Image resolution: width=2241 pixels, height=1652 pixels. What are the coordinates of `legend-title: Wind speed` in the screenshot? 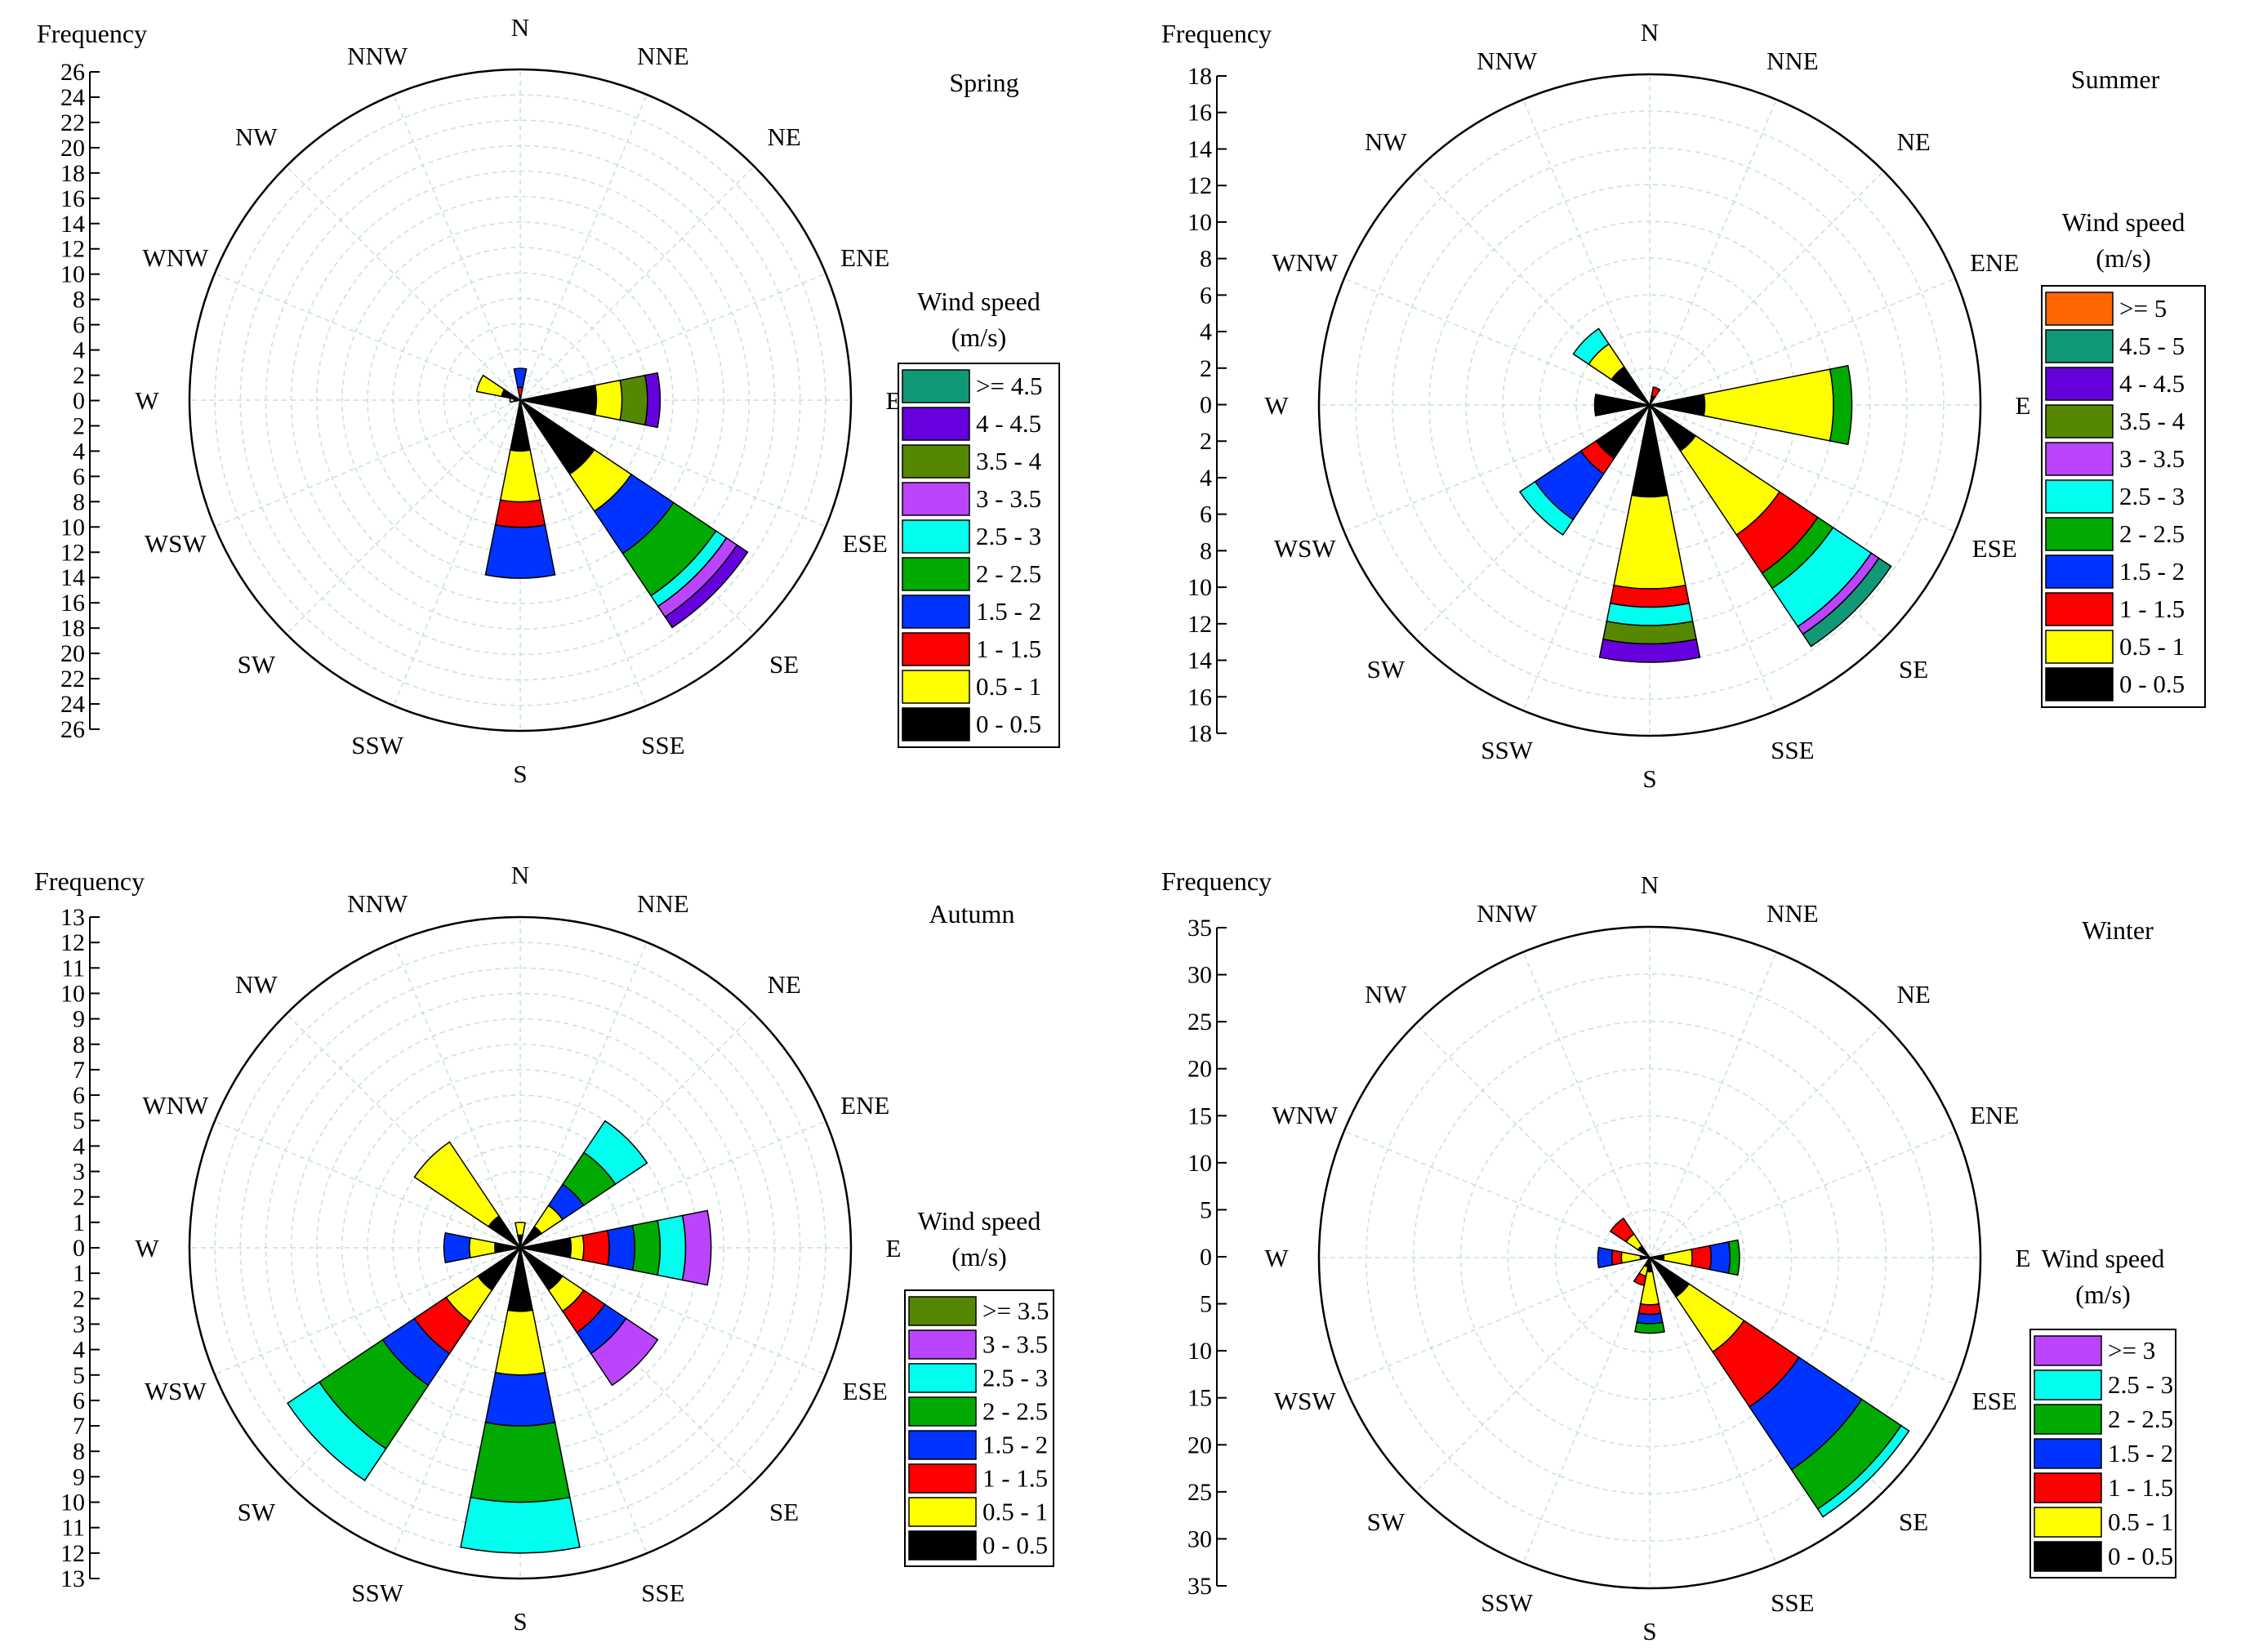 It's located at (2103, 1258).